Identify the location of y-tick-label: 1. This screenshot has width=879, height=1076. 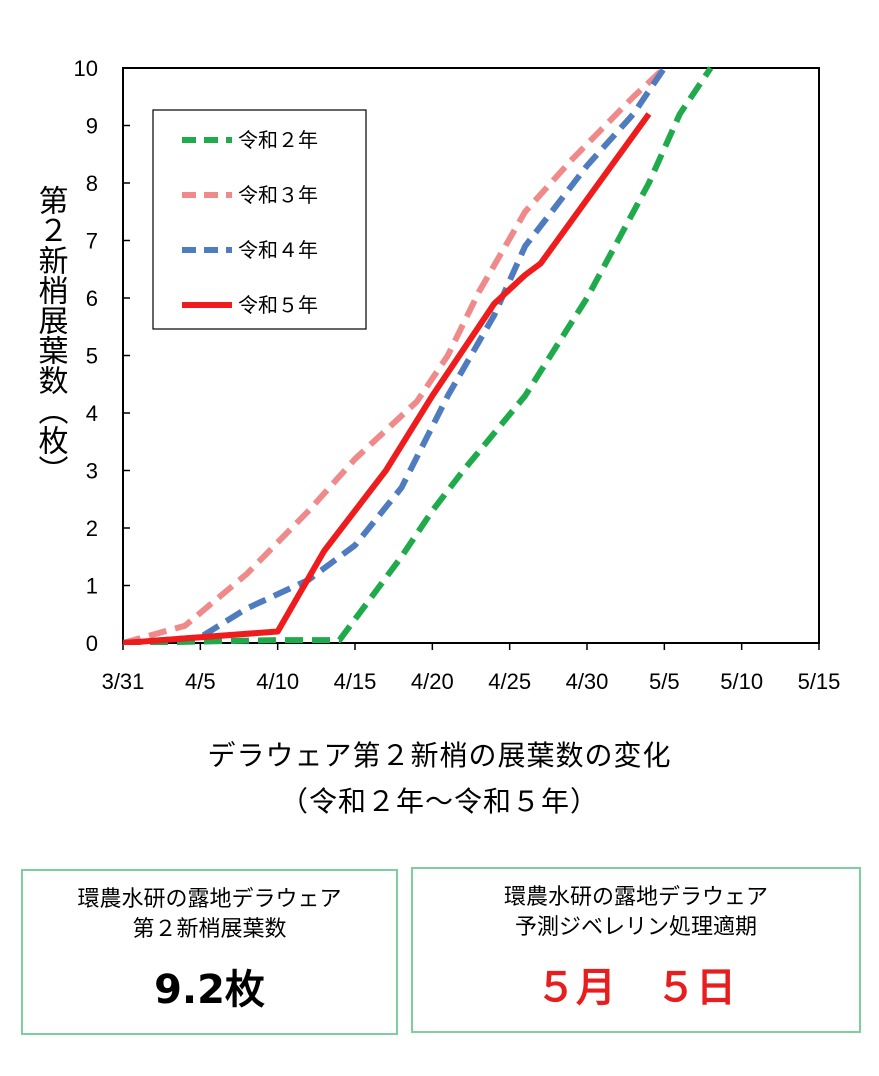
(92, 586).